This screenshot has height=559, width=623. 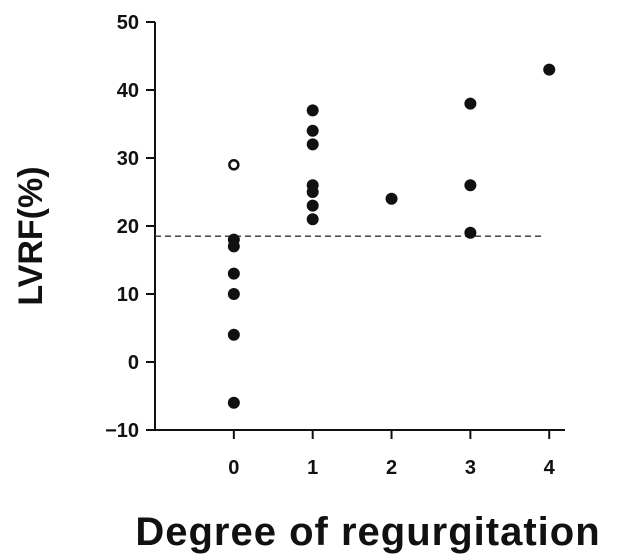 What do you see at coordinates (128, 23) in the screenshot?
I see `y-tick-label: 50` at bounding box center [128, 23].